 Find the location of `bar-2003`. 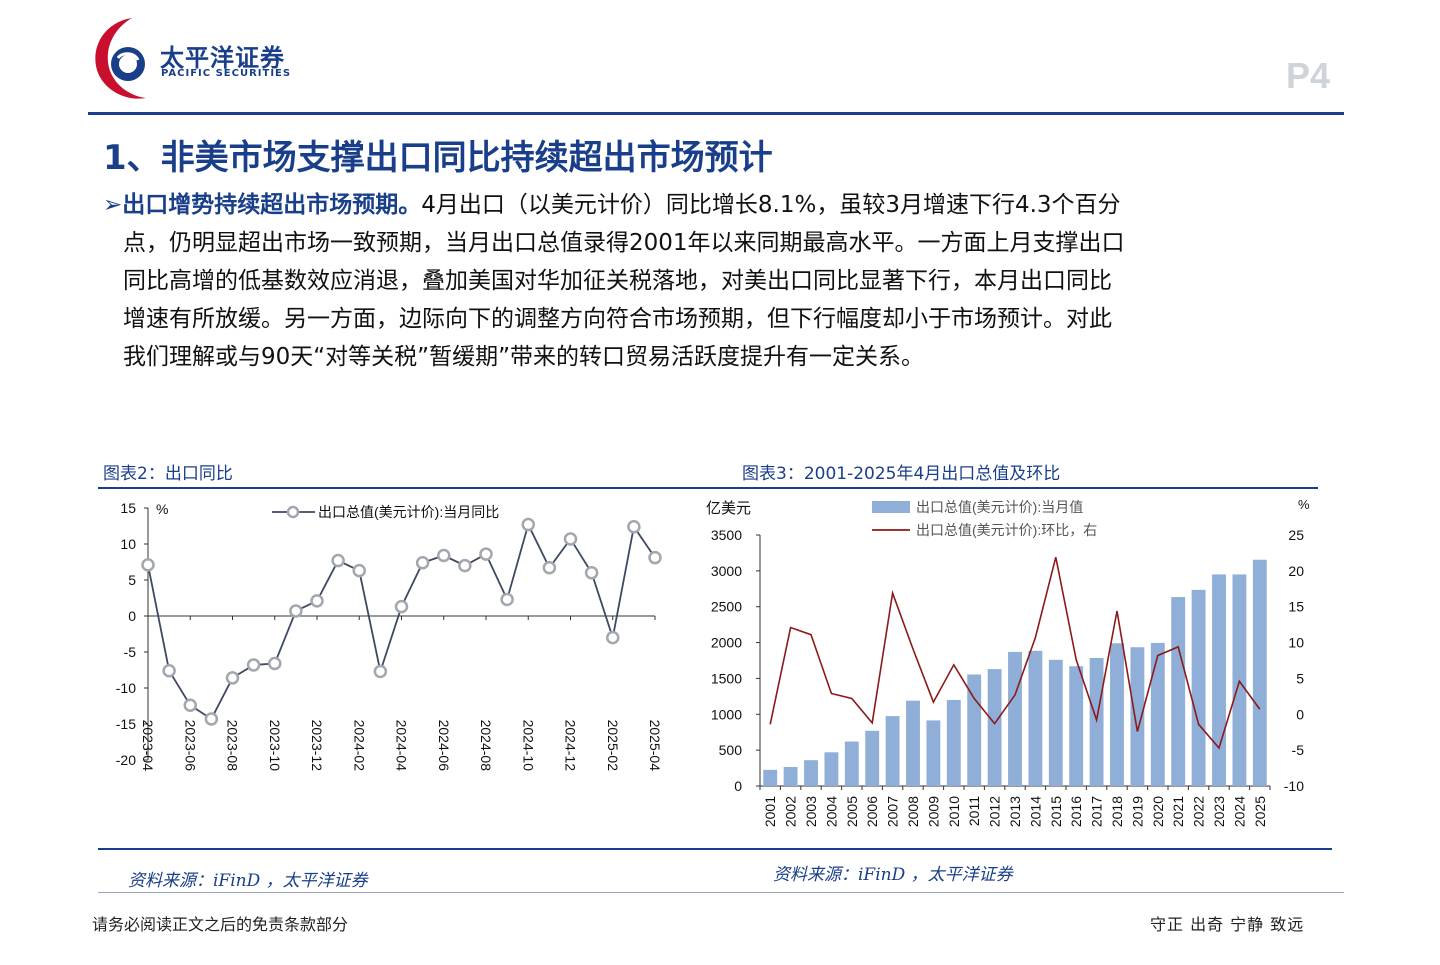

bar-2003 is located at coordinates (811, 773).